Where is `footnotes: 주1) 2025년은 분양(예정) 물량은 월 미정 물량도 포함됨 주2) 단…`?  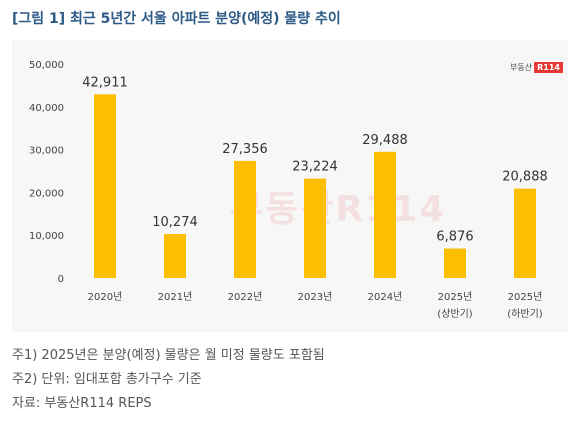 footnotes: 주1) 2025년은 분양(예정) 물량은 월 미정 물량도 포함됨 주2) 단… is located at coordinates (168, 380).